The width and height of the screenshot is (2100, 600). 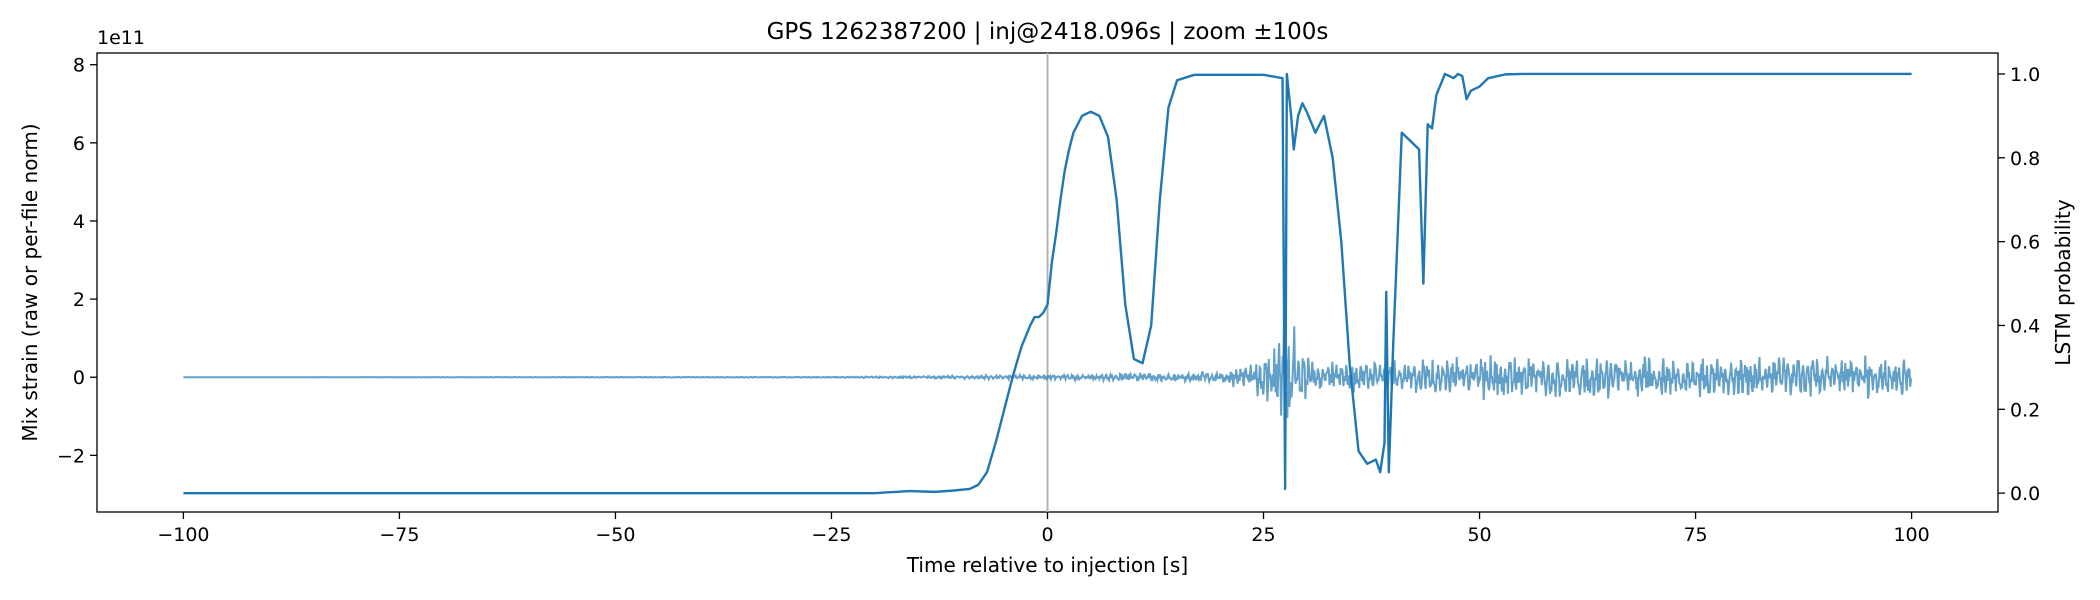 What do you see at coordinates (1047, 565) in the screenshot?
I see `x-axis-label: Time relative to injection [s]` at bounding box center [1047, 565].